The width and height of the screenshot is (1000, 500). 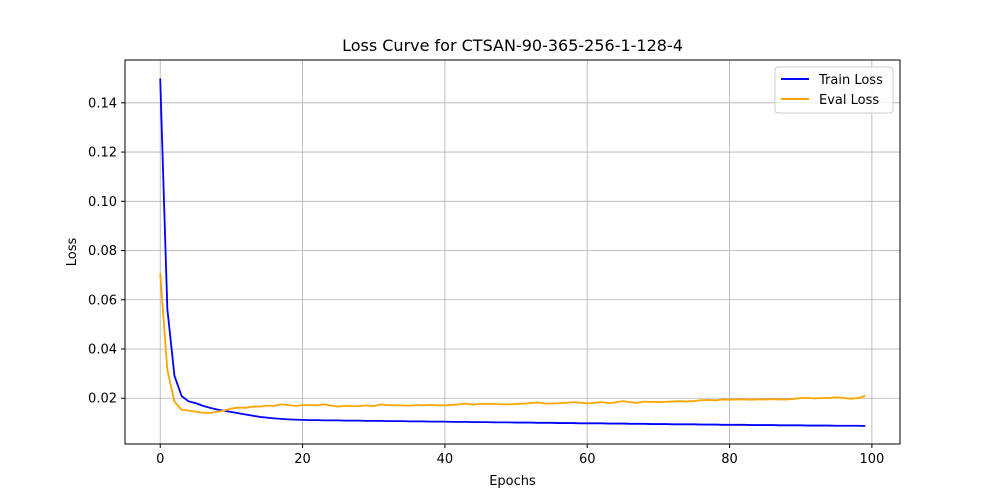 I want to click on y-axis-label: Loss, so click(x=72, y=252).